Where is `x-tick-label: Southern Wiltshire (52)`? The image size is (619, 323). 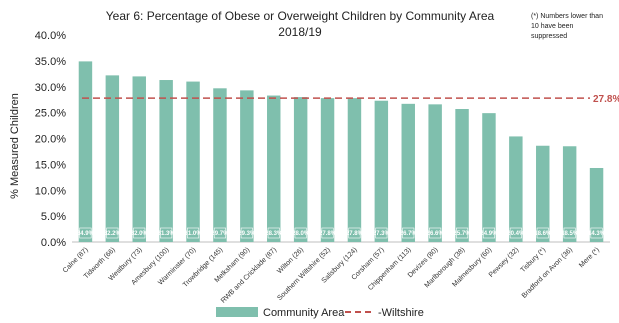 x-tick-label: Southern Wiltshire (52) is located at coordinates (304, 274).